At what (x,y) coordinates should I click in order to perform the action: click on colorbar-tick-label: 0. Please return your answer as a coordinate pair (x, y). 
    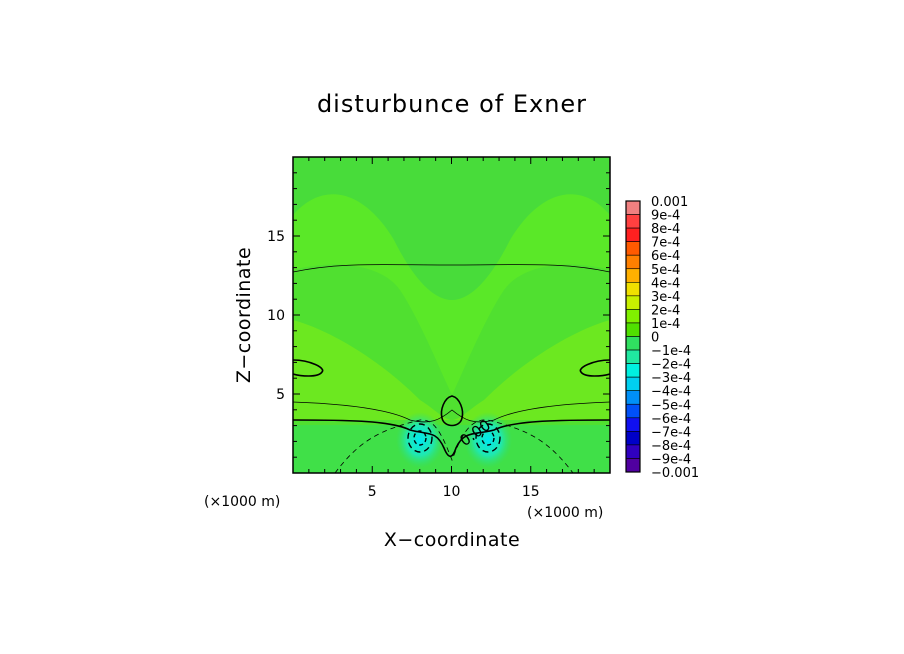
    Looking at the image, I should click on (655, 338).